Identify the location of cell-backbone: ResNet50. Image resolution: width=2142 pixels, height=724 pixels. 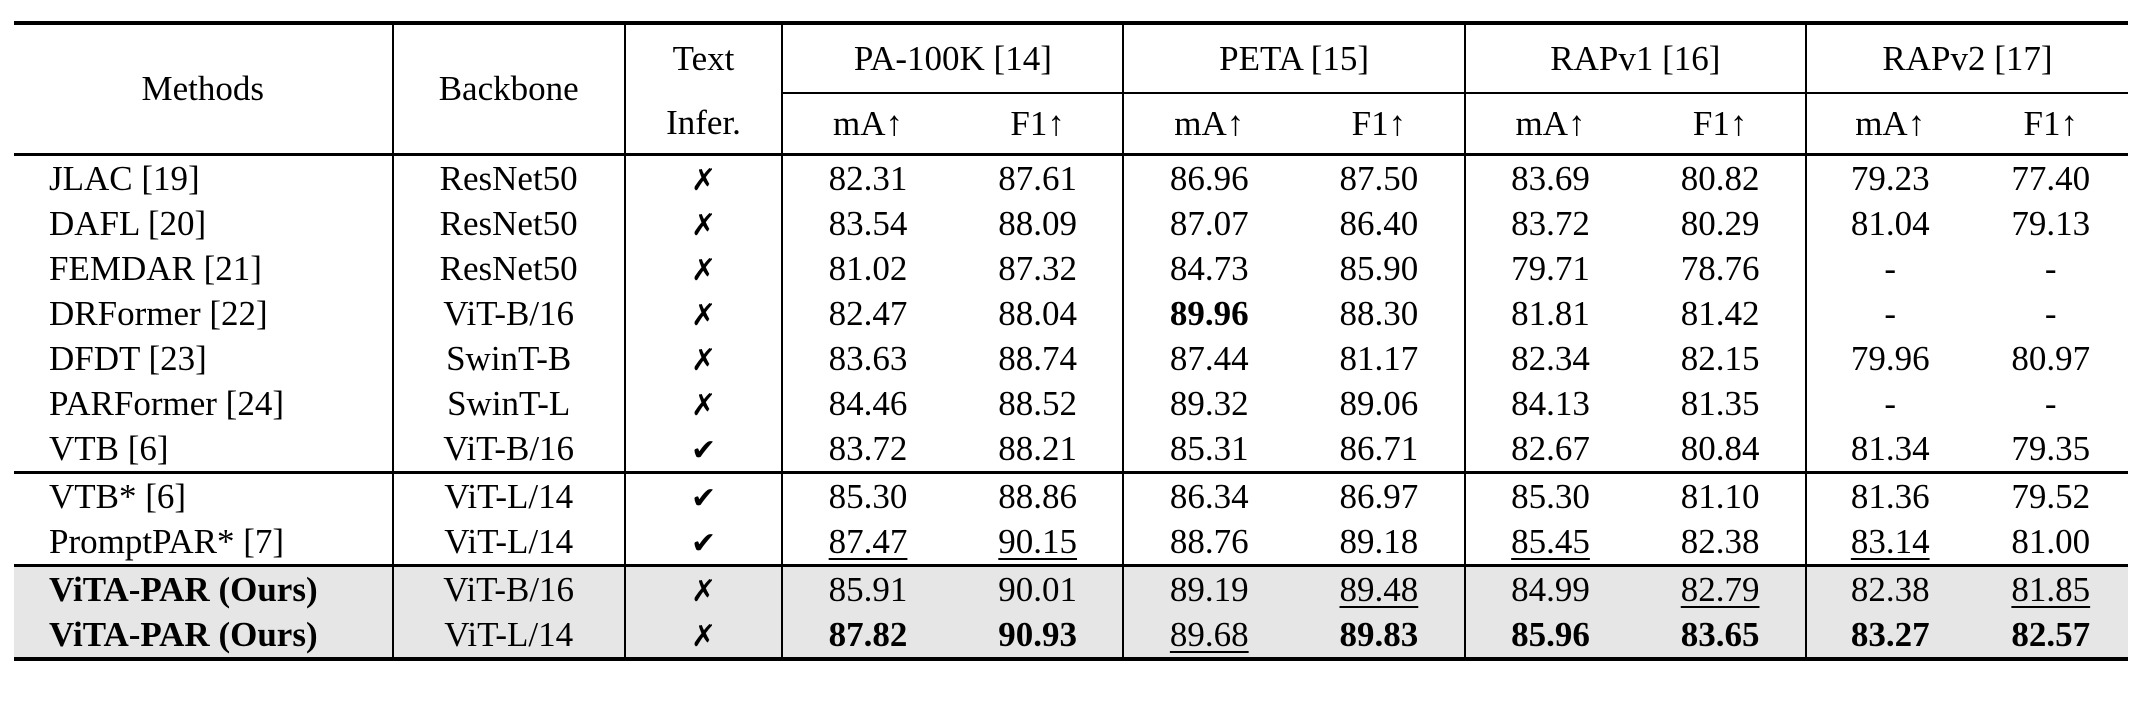
(508, 268).